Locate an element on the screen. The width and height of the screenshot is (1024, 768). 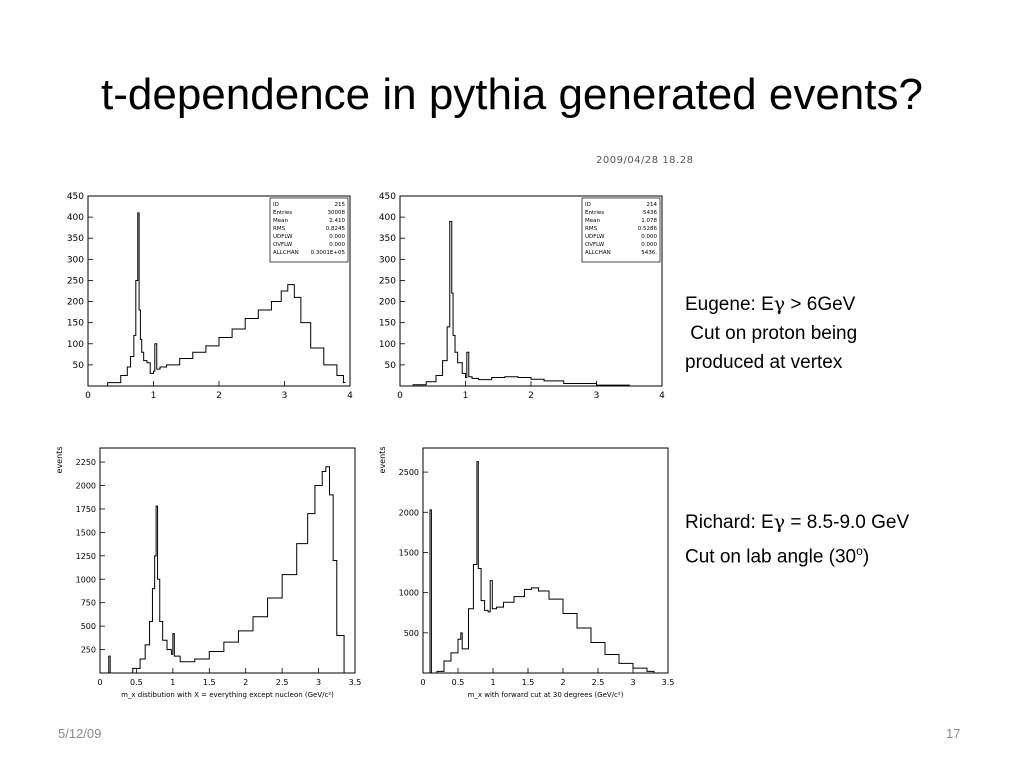
y-tick-label: 750 is located at coordinates (88, 603).